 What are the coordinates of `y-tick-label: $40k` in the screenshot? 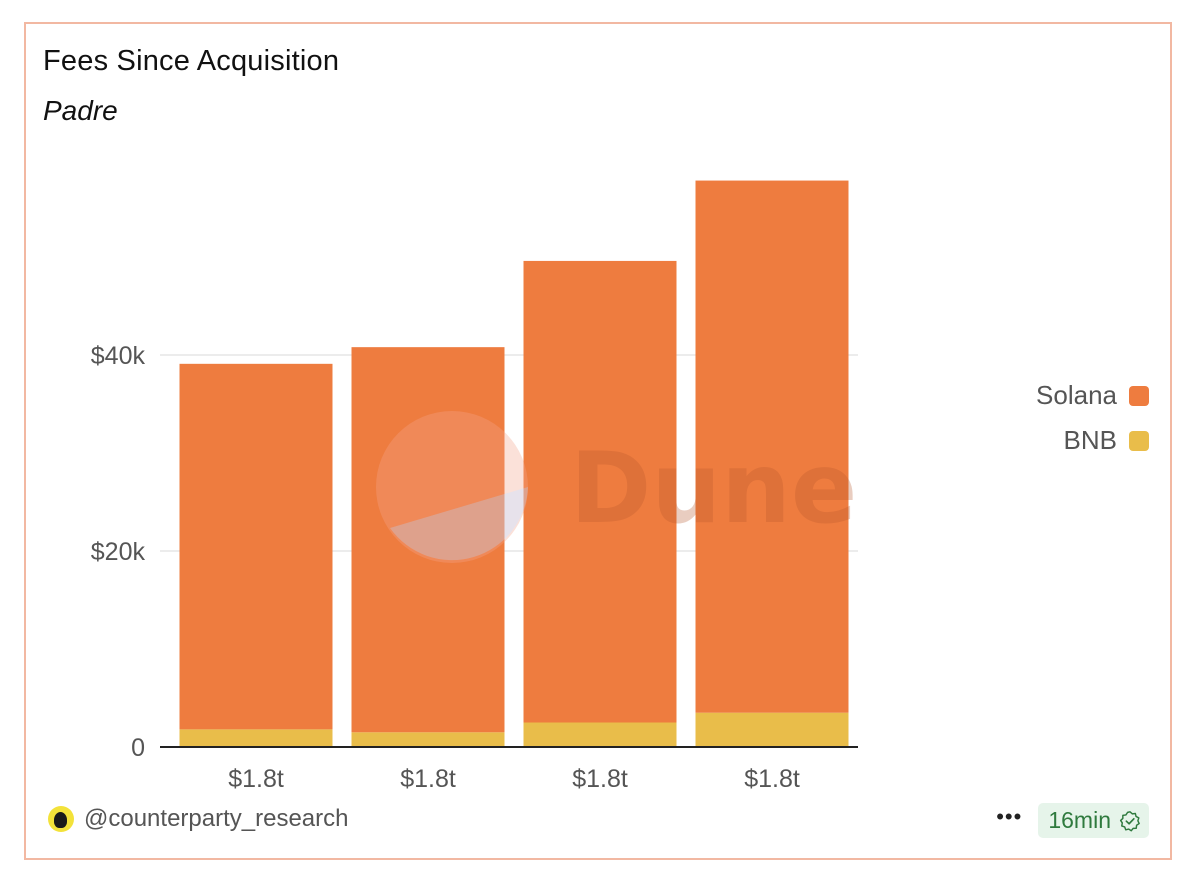 It's located at (118, 356).